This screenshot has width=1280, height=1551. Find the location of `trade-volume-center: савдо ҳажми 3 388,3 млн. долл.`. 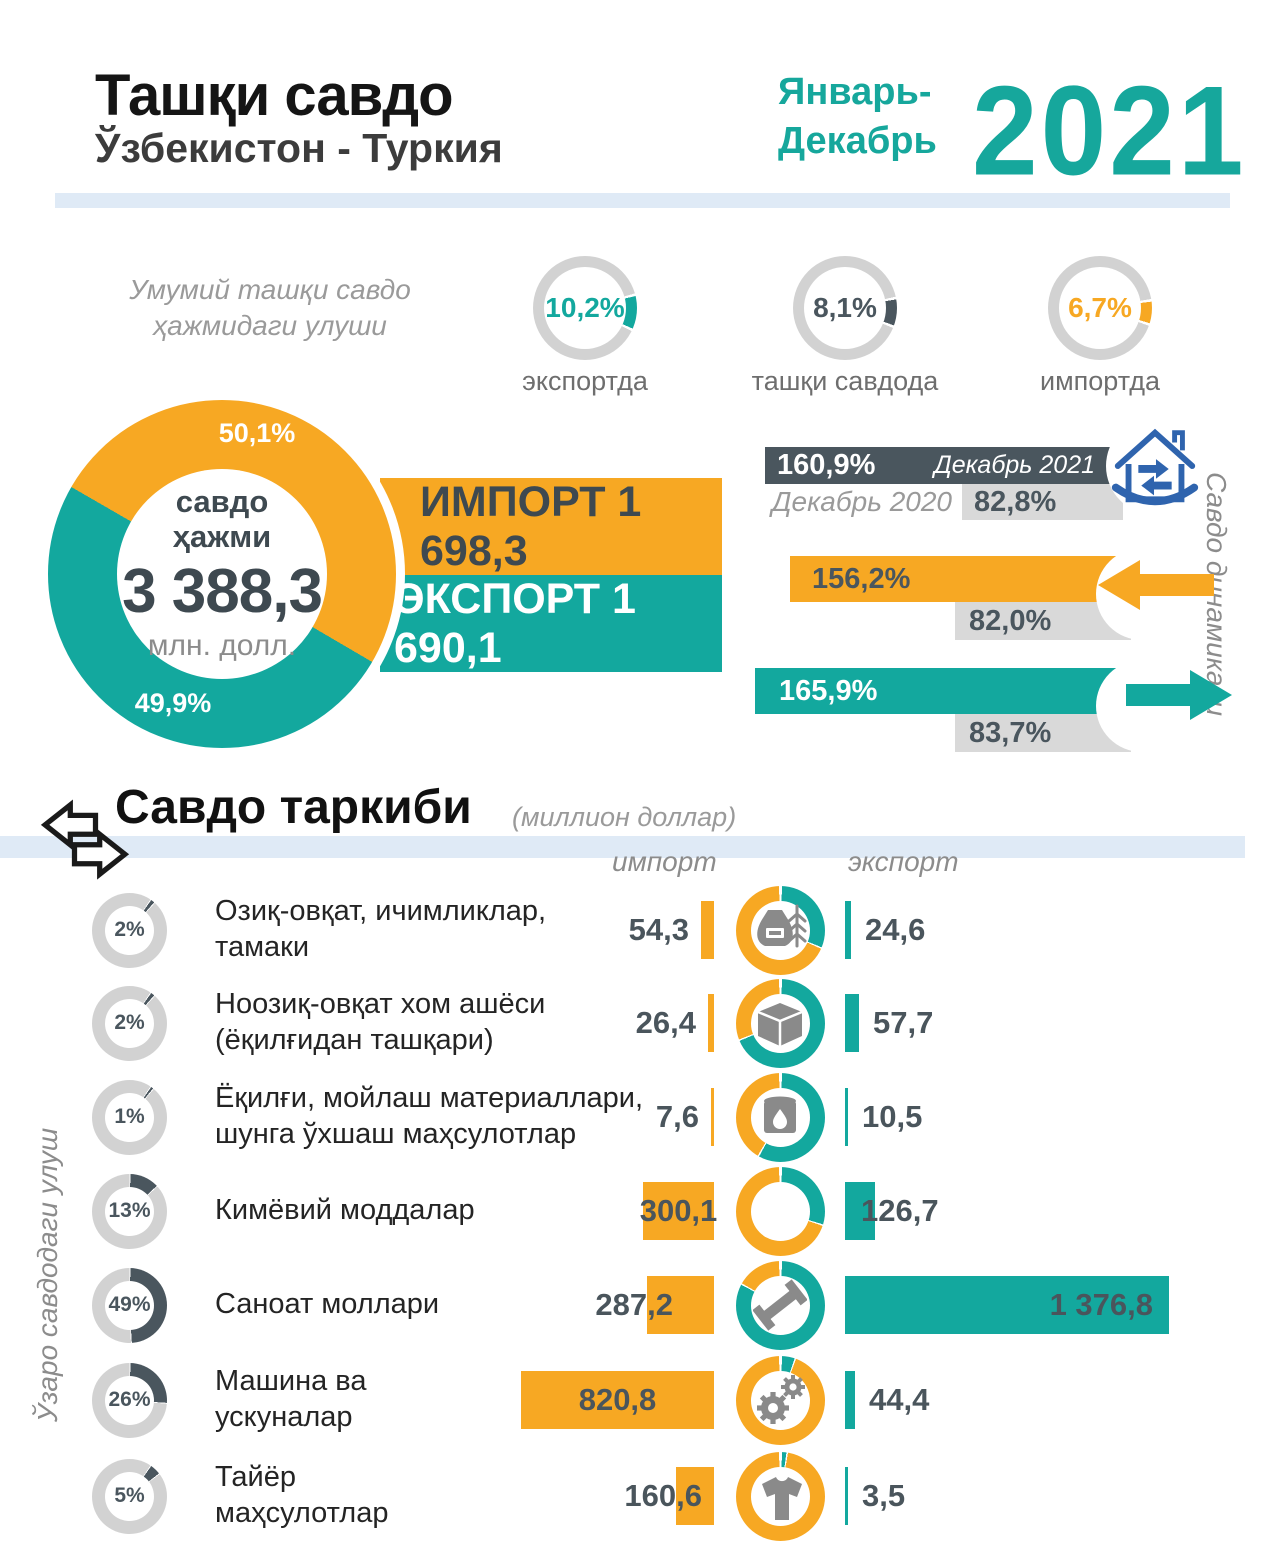

trade-volume-center: савдо ҳажми 3 388,3 млн. долл. is located at coordinates (222, 574).